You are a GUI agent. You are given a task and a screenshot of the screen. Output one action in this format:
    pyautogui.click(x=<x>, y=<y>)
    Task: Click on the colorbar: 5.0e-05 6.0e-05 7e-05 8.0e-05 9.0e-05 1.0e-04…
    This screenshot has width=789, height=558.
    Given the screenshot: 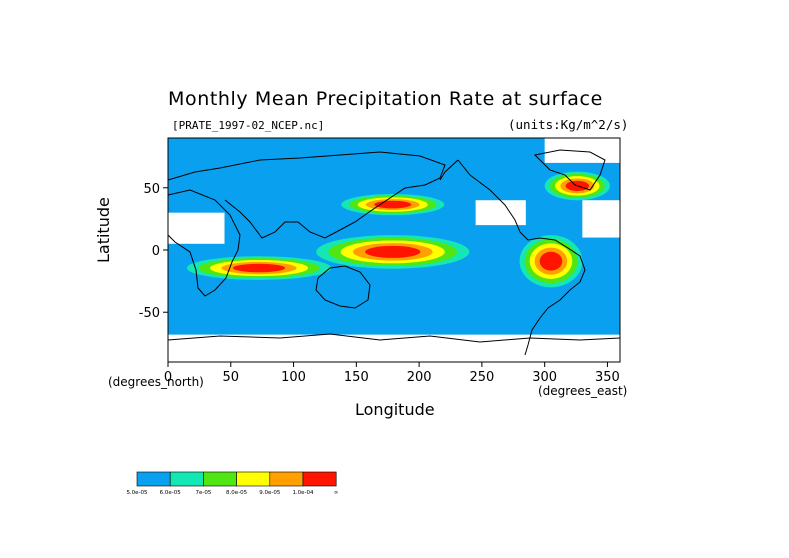 What is the action you would take?
    pyautogui.click(x=232, y=483)
    